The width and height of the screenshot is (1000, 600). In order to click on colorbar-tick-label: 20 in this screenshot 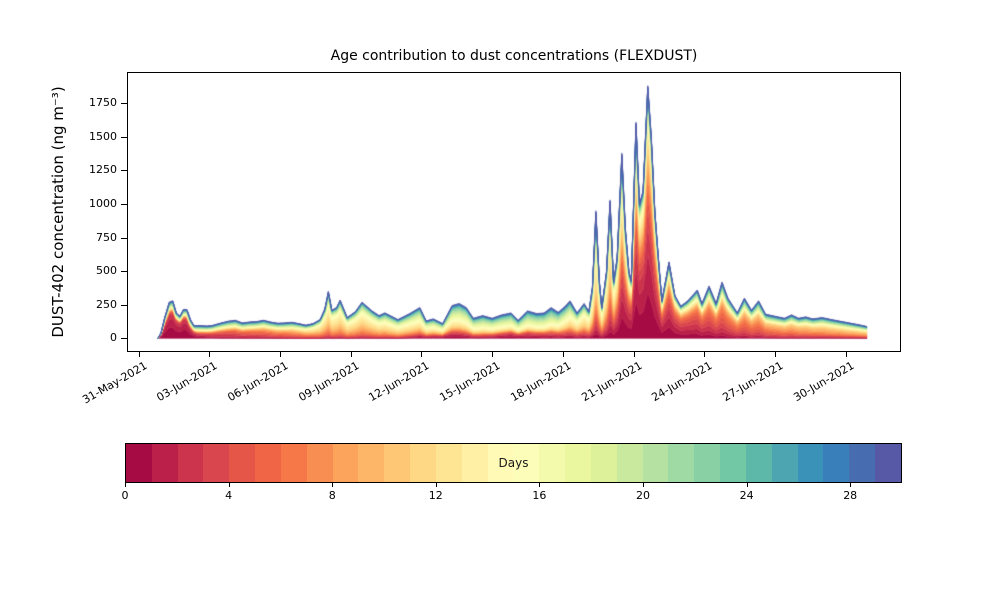, I will do `click(643, 495)`.